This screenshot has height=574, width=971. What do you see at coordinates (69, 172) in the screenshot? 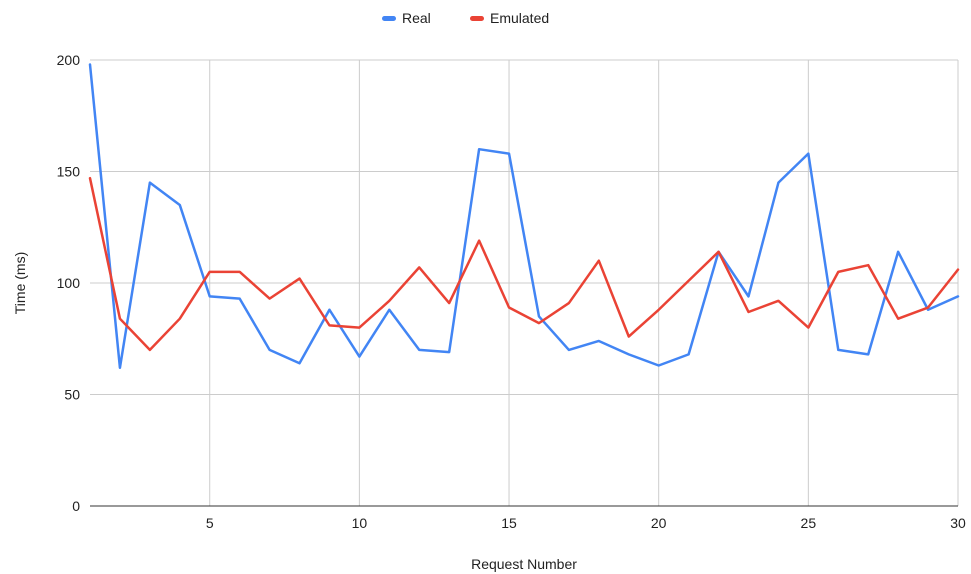
I see `y-tick-label: 150` at bounding box center [69, 172].